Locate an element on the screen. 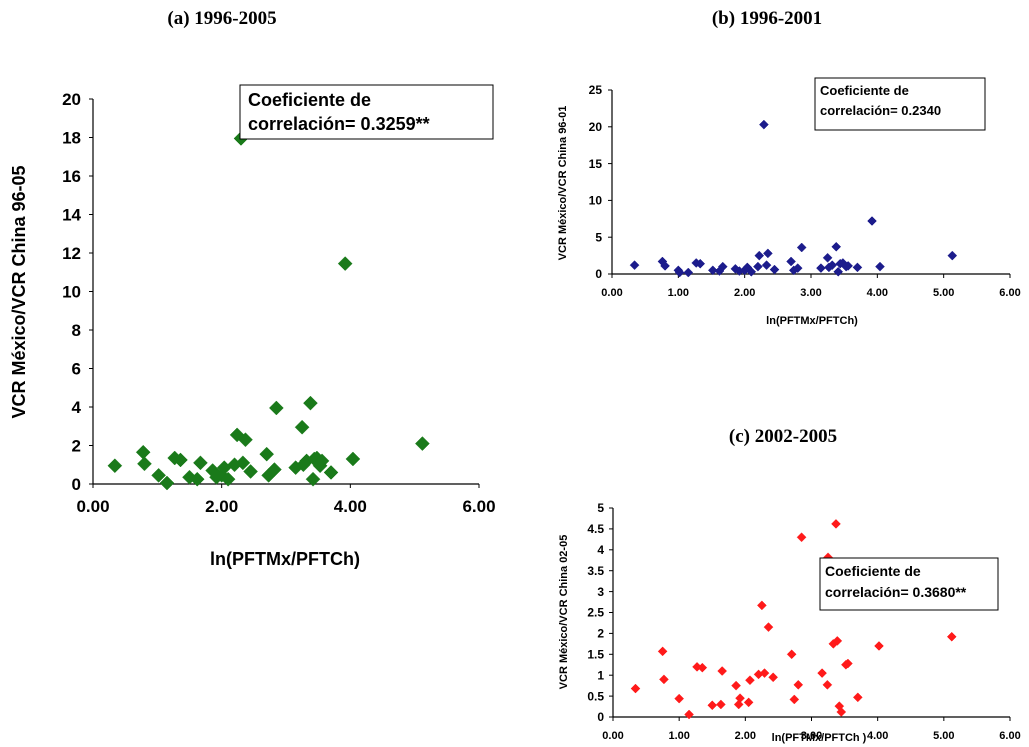 The image size is (1029, 747). y-tick-label: 4 is located at coordinates (600, 550).